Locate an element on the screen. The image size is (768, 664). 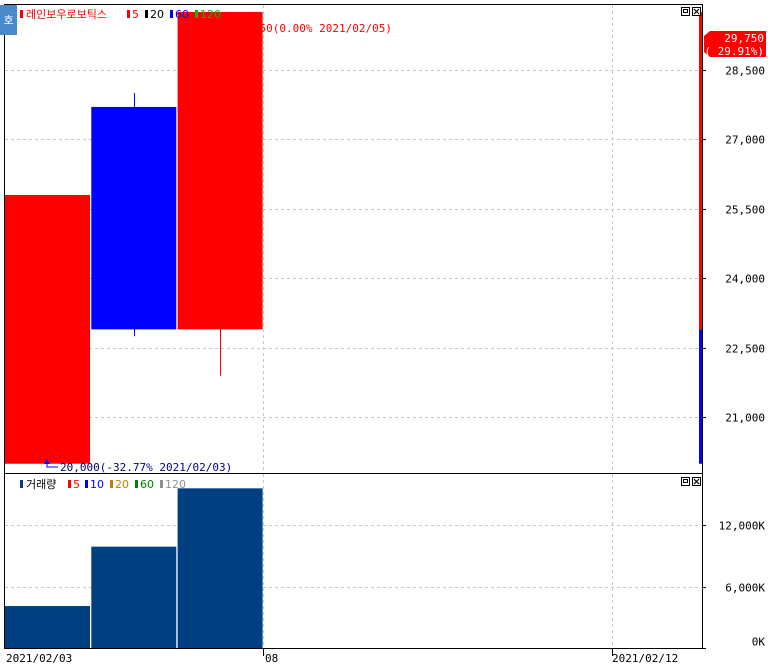
volume-tick-label: 6,000K is located at coordinates (745, 588).